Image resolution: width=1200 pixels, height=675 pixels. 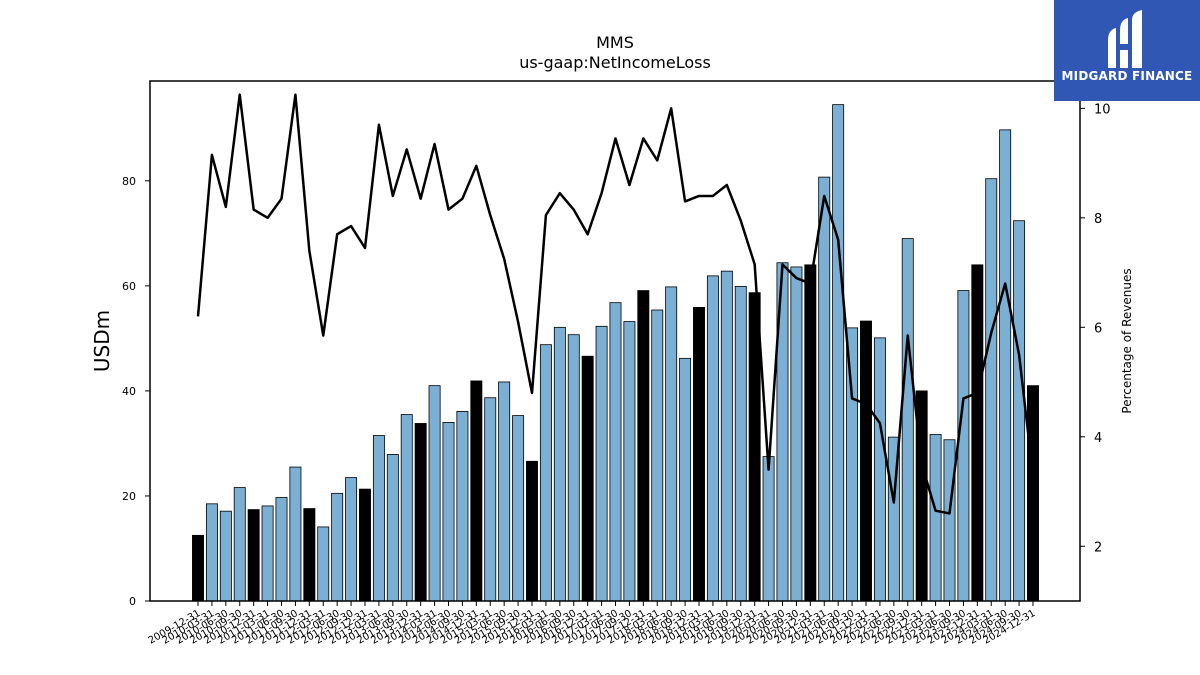 I want to click on y-tick-label: 40, so click(x=129, y=391).